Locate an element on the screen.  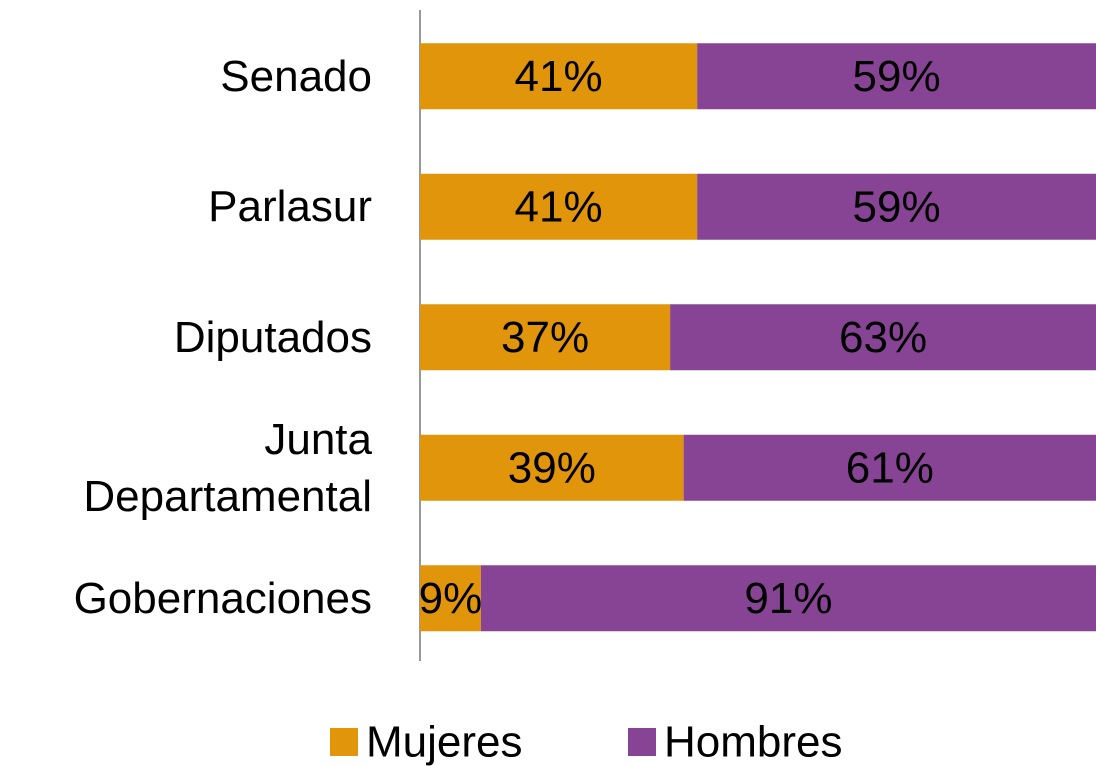
category-label: Gobernaciones is located at coordinates (222, 598).